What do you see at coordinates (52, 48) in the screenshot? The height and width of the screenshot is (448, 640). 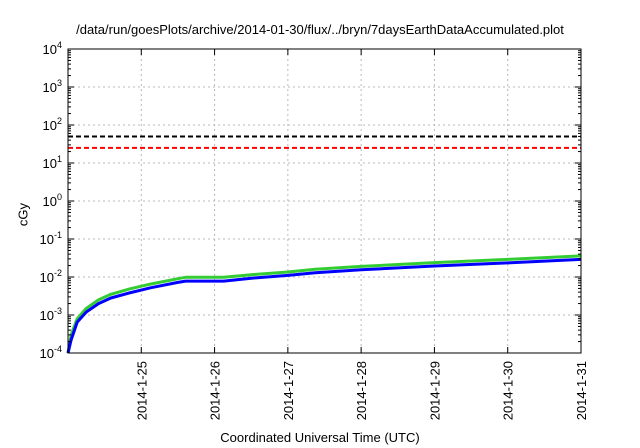 I see `y-tick-label: 10⁴` at bounding box center [52, 48].